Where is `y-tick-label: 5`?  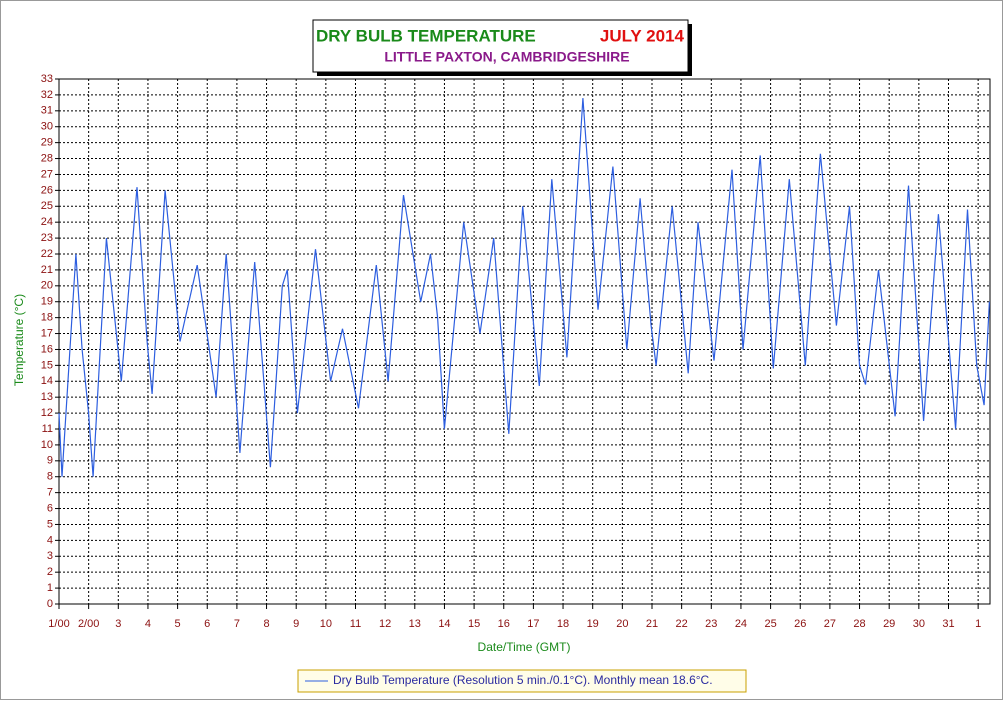 y-tick-label: 5 is located at coordinates (50, 524).